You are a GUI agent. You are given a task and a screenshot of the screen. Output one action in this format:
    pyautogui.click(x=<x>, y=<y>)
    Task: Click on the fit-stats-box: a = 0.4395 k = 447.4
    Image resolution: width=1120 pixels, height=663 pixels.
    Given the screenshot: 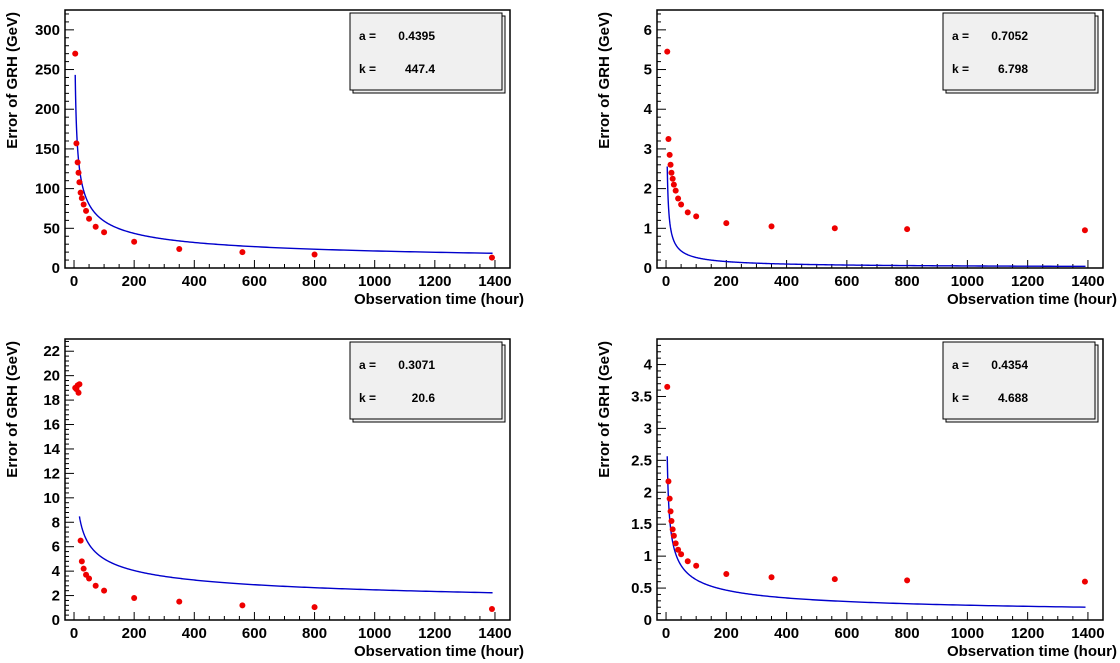 What is the action you would take?
    pyautogui.click(x=427, y=53)
    